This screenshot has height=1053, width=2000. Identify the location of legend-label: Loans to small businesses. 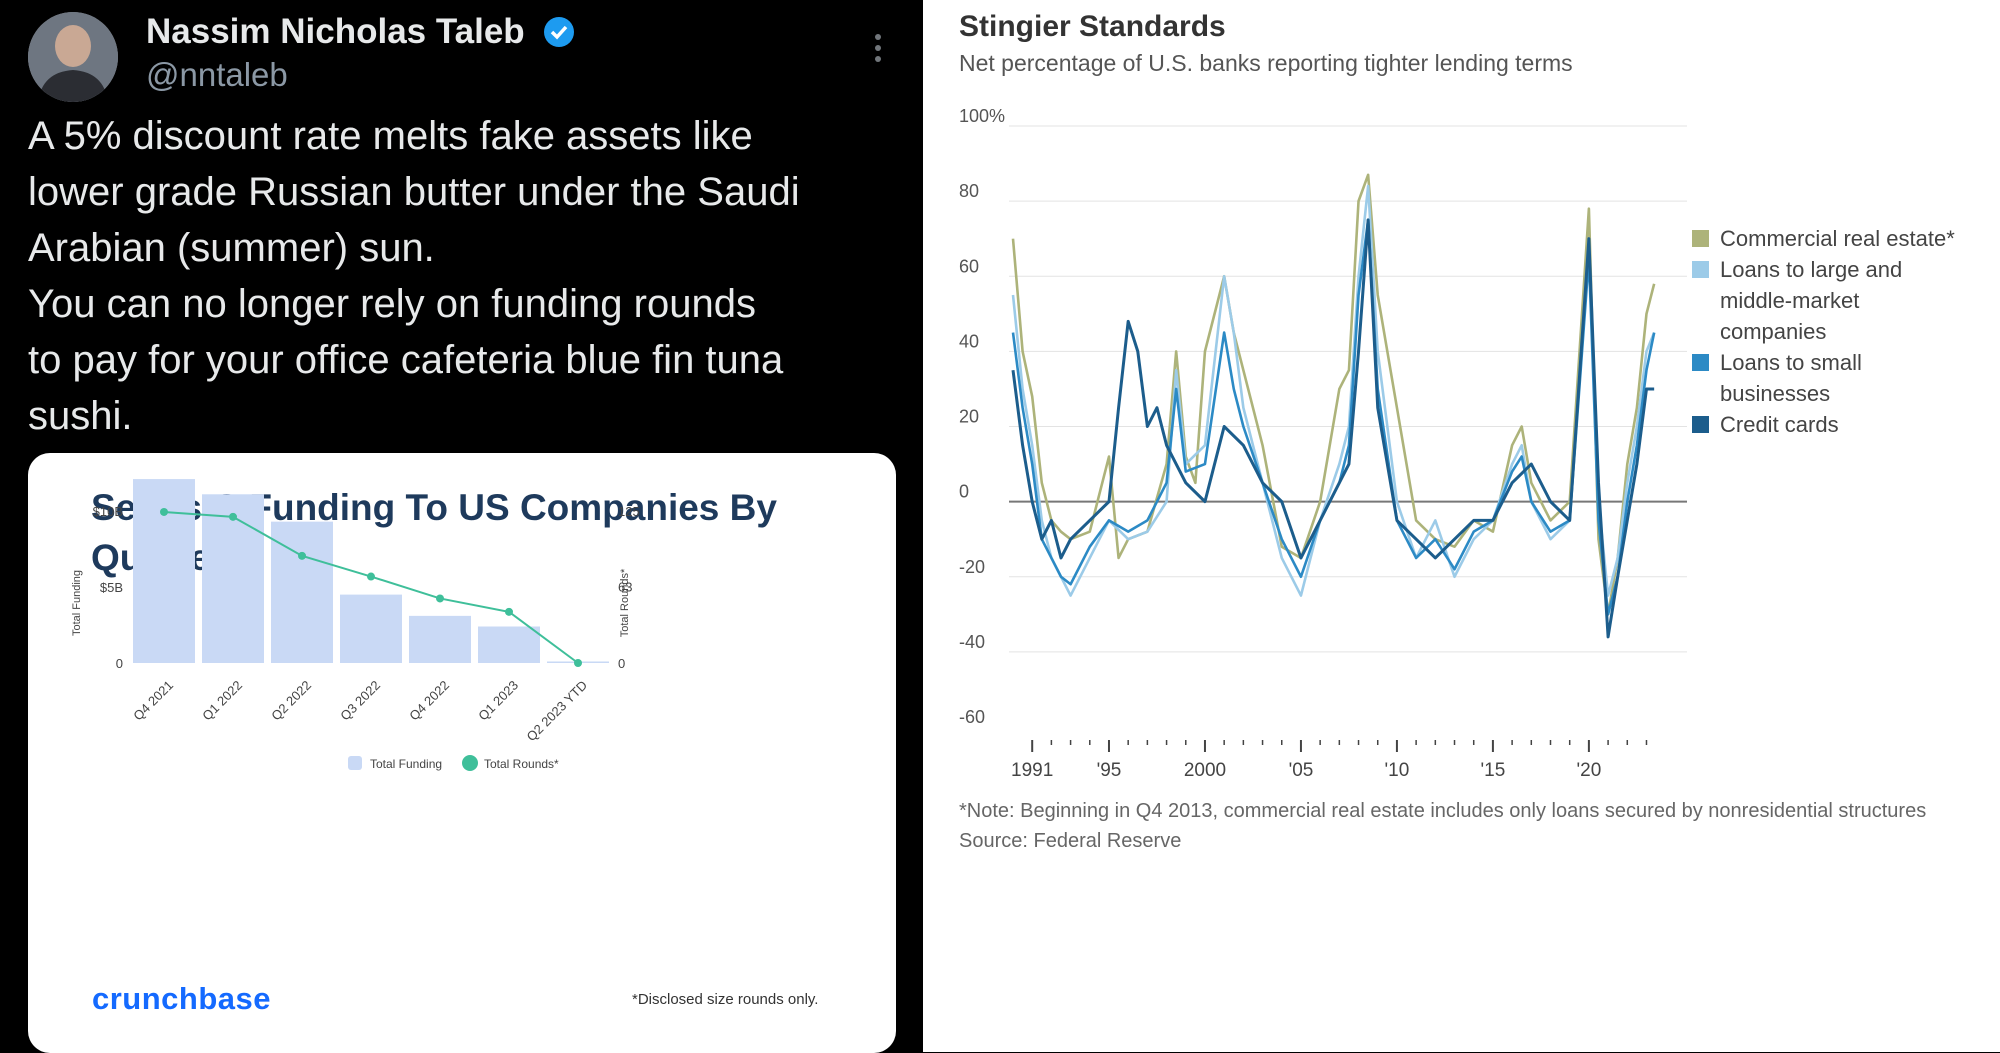
(1791, 378).